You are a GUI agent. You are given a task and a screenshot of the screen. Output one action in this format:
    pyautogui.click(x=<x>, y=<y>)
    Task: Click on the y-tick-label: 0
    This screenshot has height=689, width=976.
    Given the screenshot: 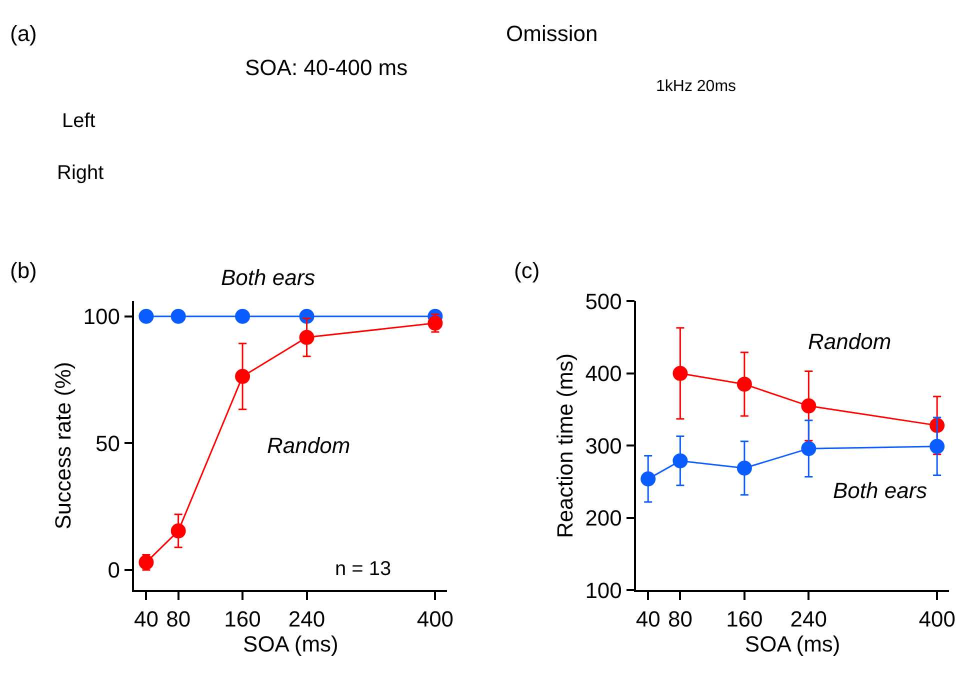 What is the action you would take?
    pyautogui.click(x=114, y=570)
    